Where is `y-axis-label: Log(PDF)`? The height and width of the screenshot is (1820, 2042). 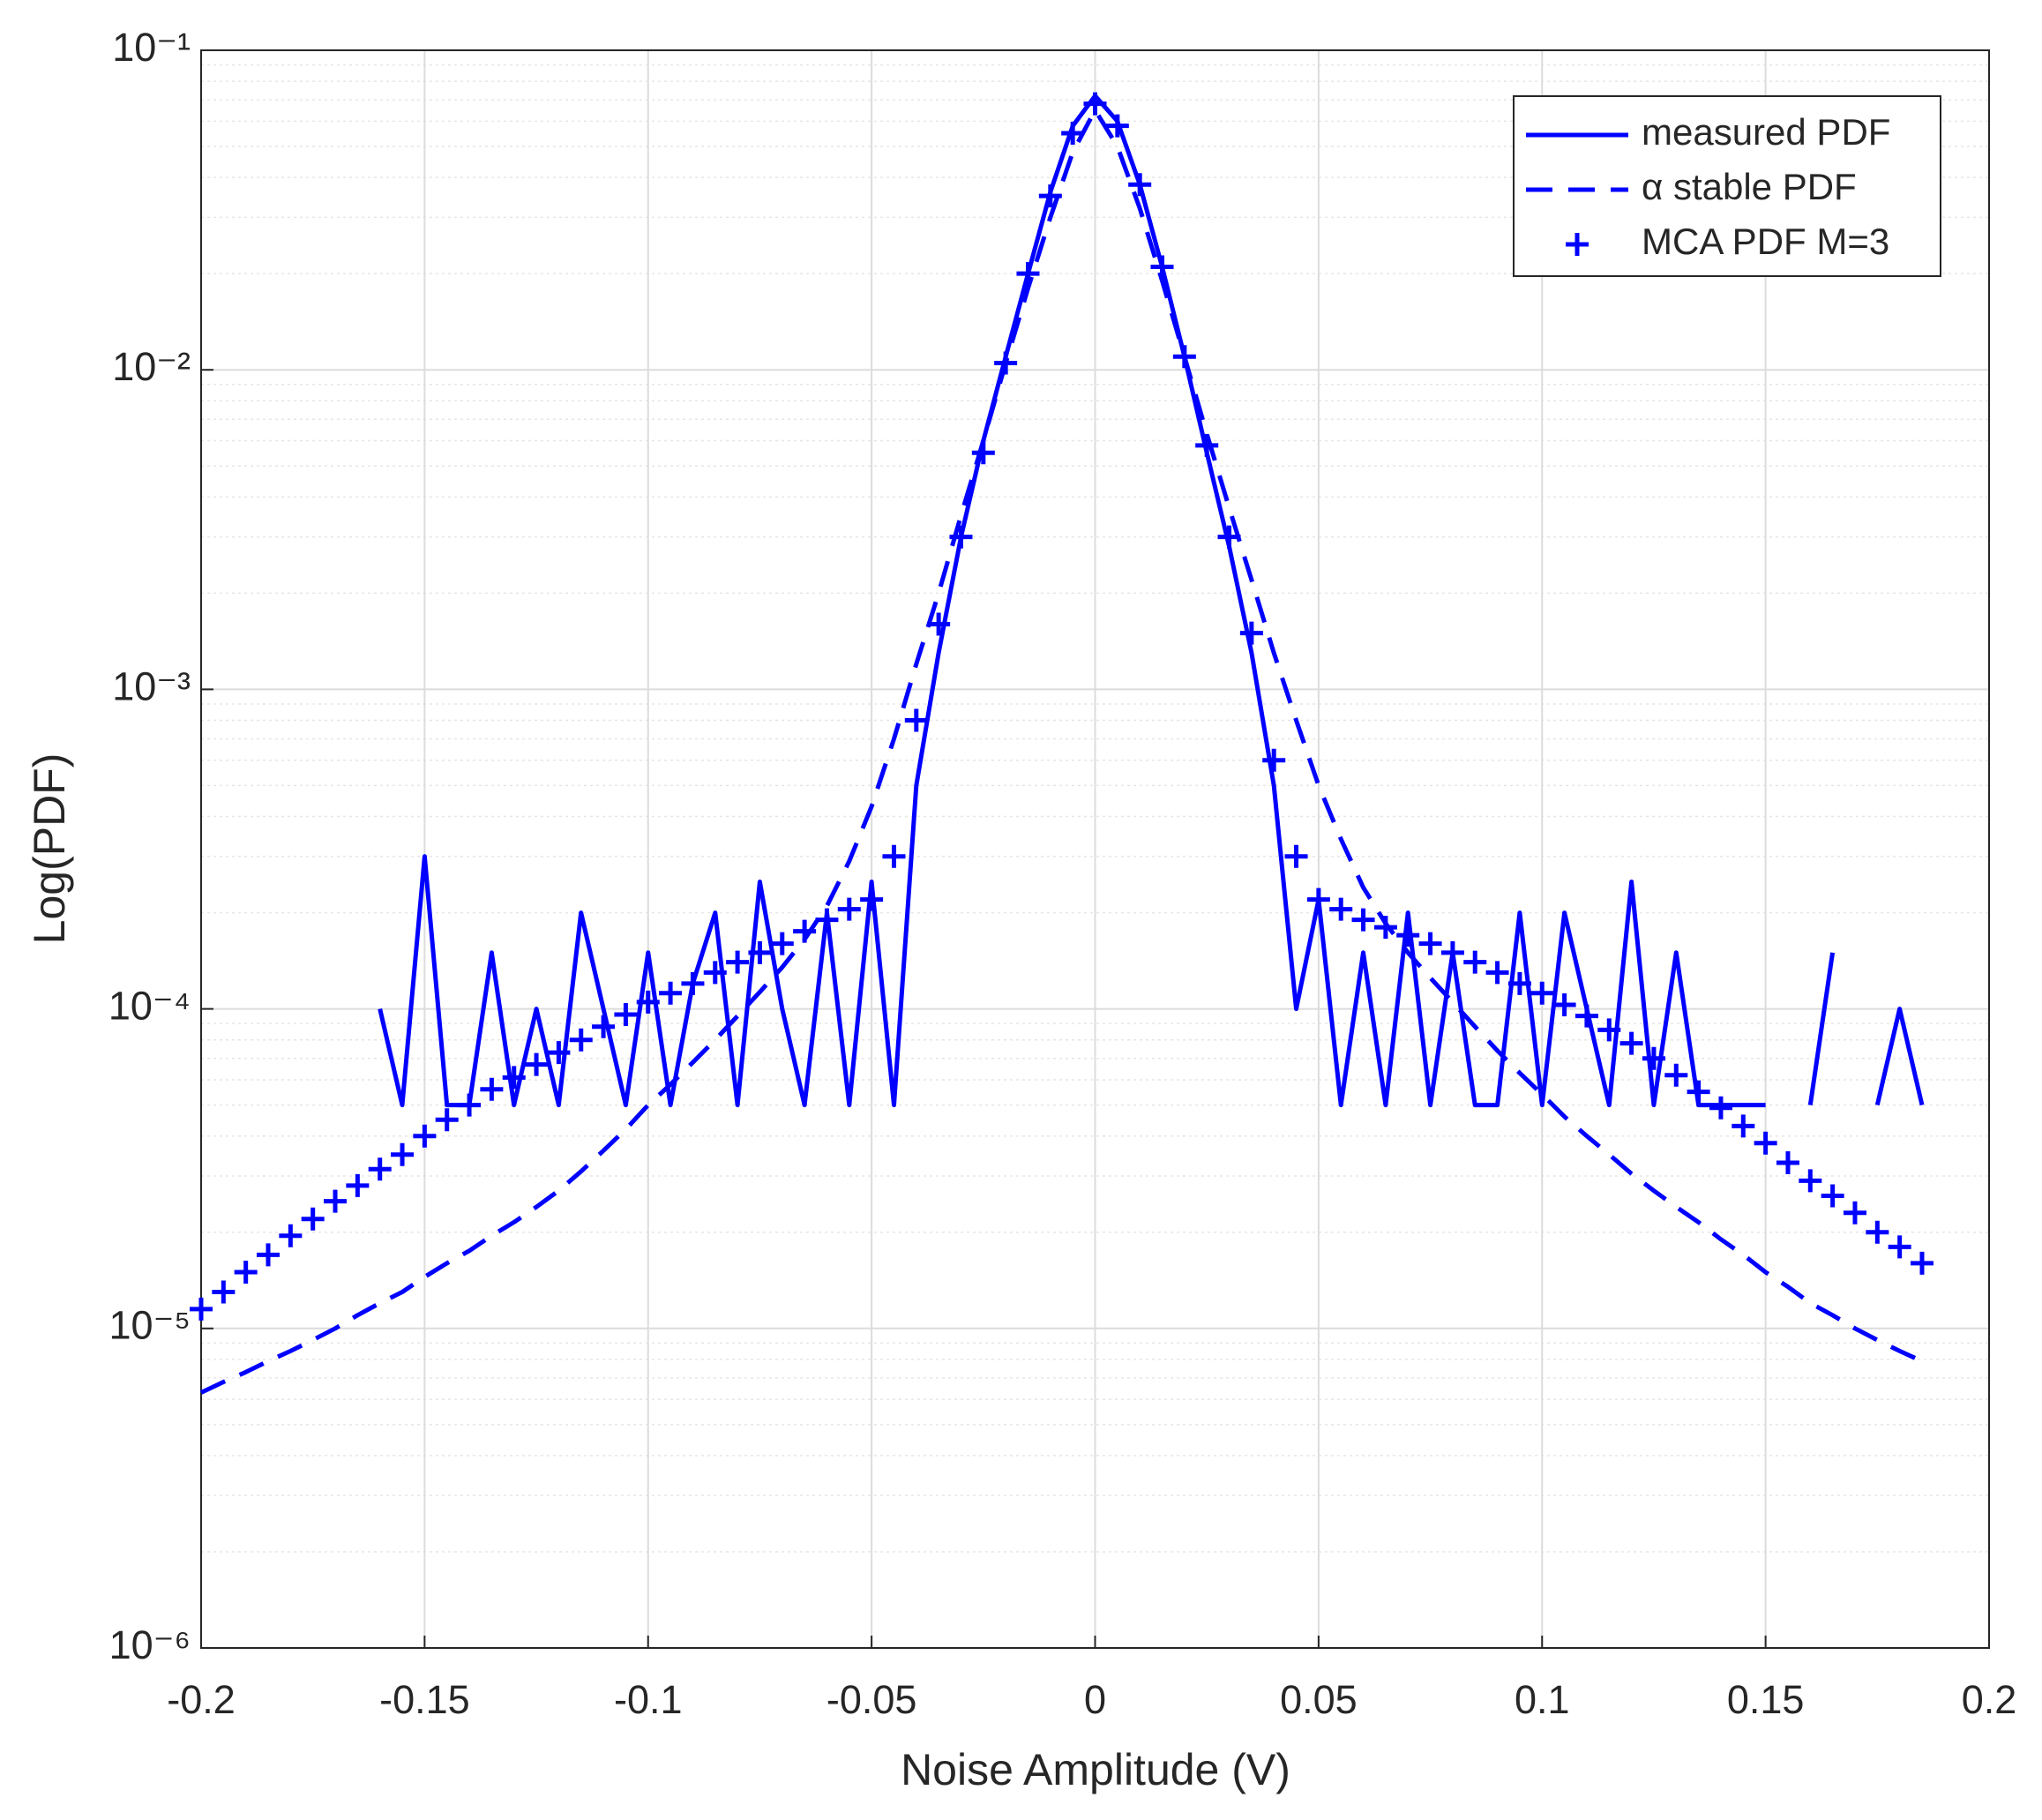
y-axis-label: Log(PDF) is located at coordinates (49, 849).